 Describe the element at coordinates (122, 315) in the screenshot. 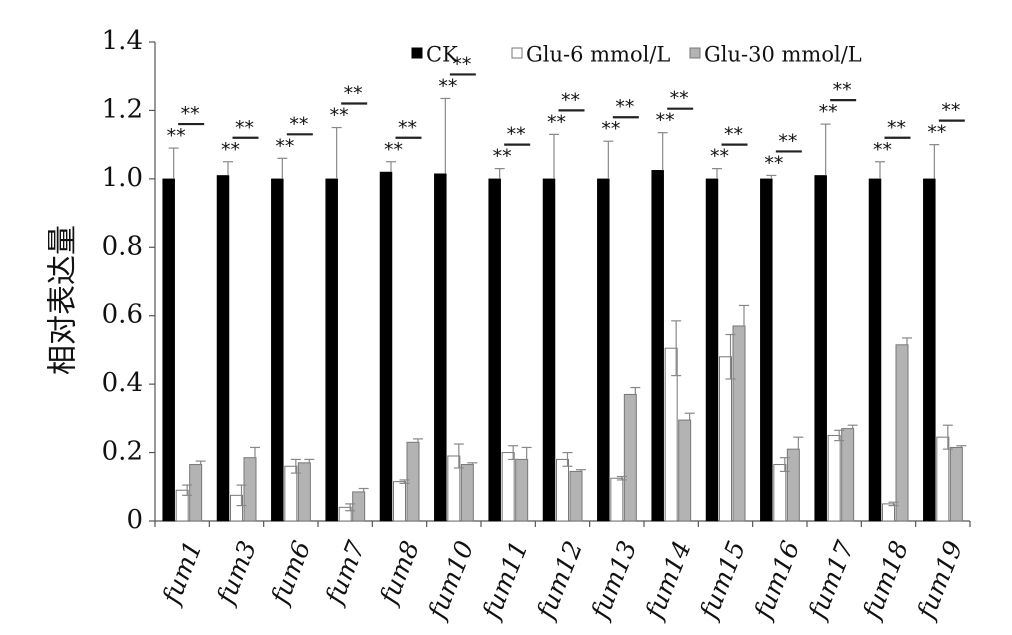

I see `y-tick-label: 0.6` at that location.